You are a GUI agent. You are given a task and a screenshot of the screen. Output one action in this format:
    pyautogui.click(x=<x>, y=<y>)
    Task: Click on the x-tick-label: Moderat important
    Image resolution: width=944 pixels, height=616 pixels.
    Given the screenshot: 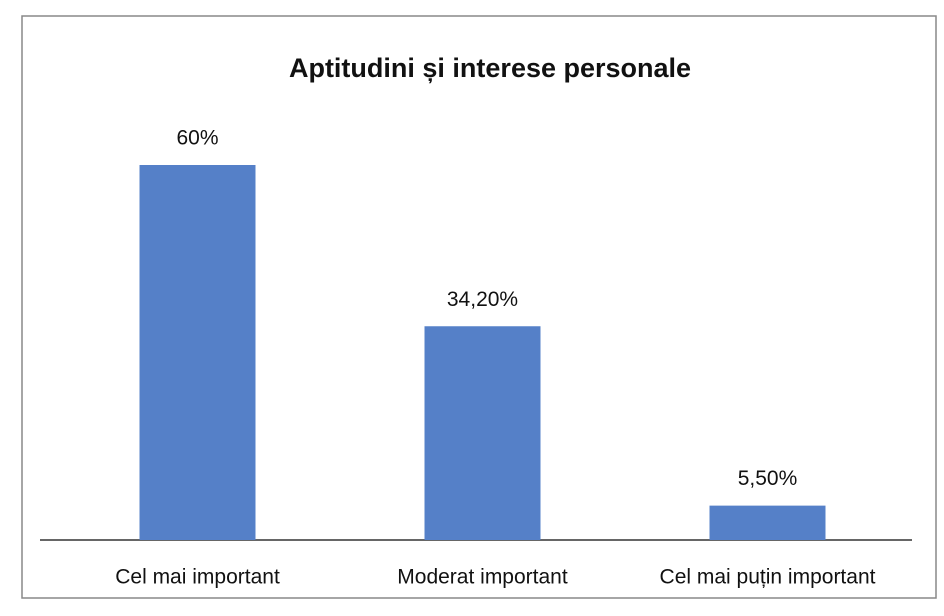 What is the action you would take?
    pyautogui.click(x=482, y=577)
    